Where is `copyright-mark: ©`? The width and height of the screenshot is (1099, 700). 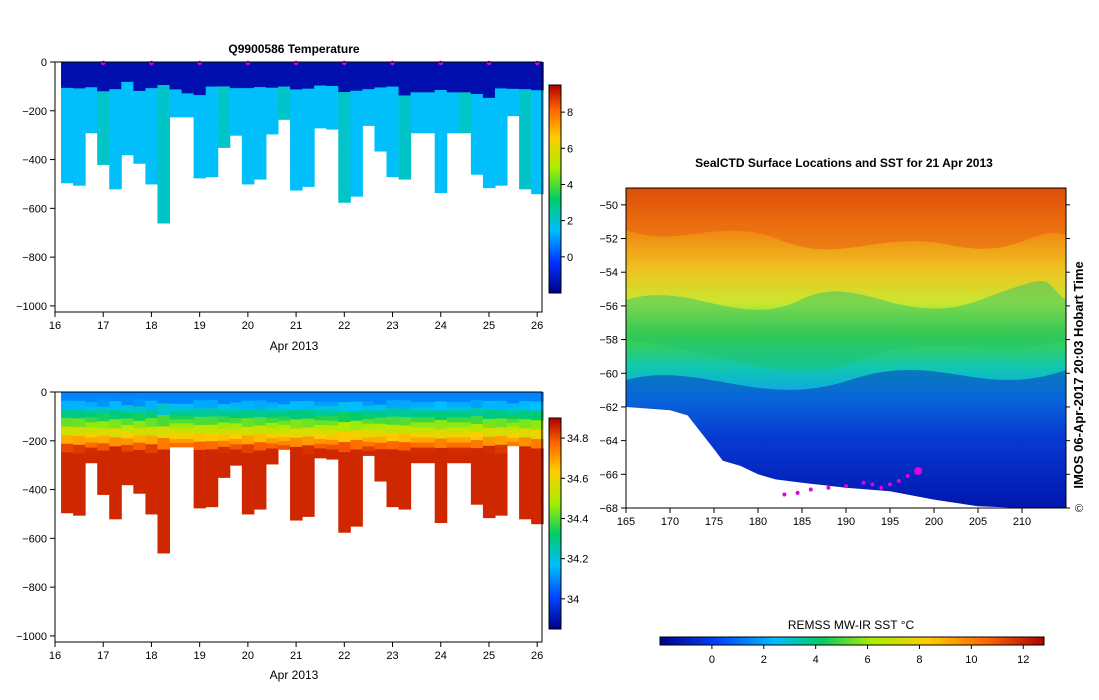
copyright-mark: © is located at coordinates (1079, 509).